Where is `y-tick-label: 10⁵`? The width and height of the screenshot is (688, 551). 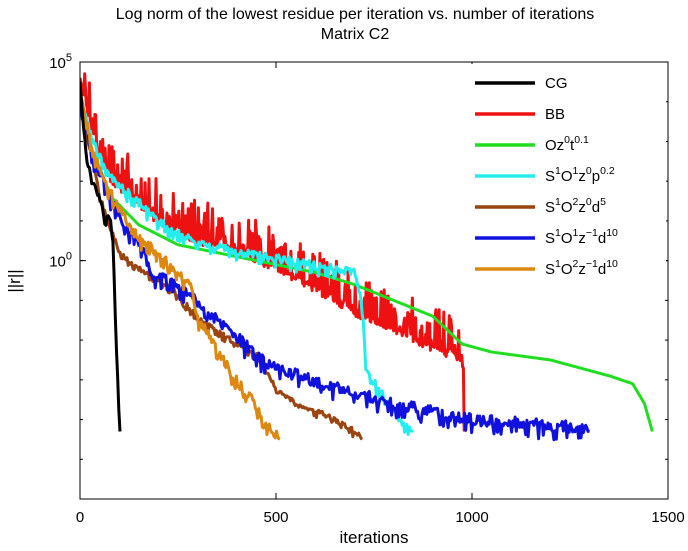 y-tick-label: 10⁵ is located at coordinates (60, 62).